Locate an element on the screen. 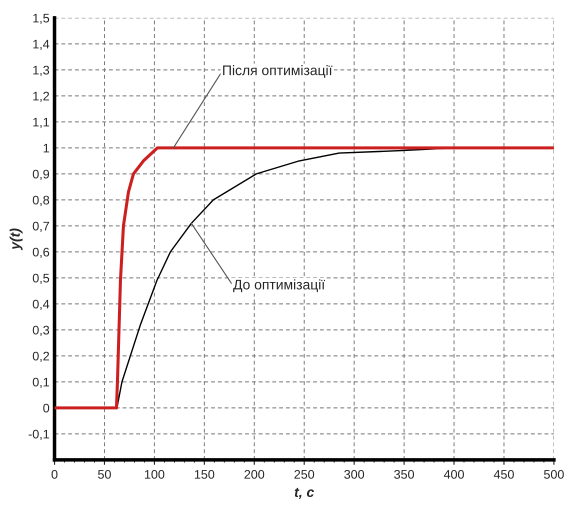 This screenshot has height=511, width=574. x-tick-label: 0 is located at coordinates (55, 474).